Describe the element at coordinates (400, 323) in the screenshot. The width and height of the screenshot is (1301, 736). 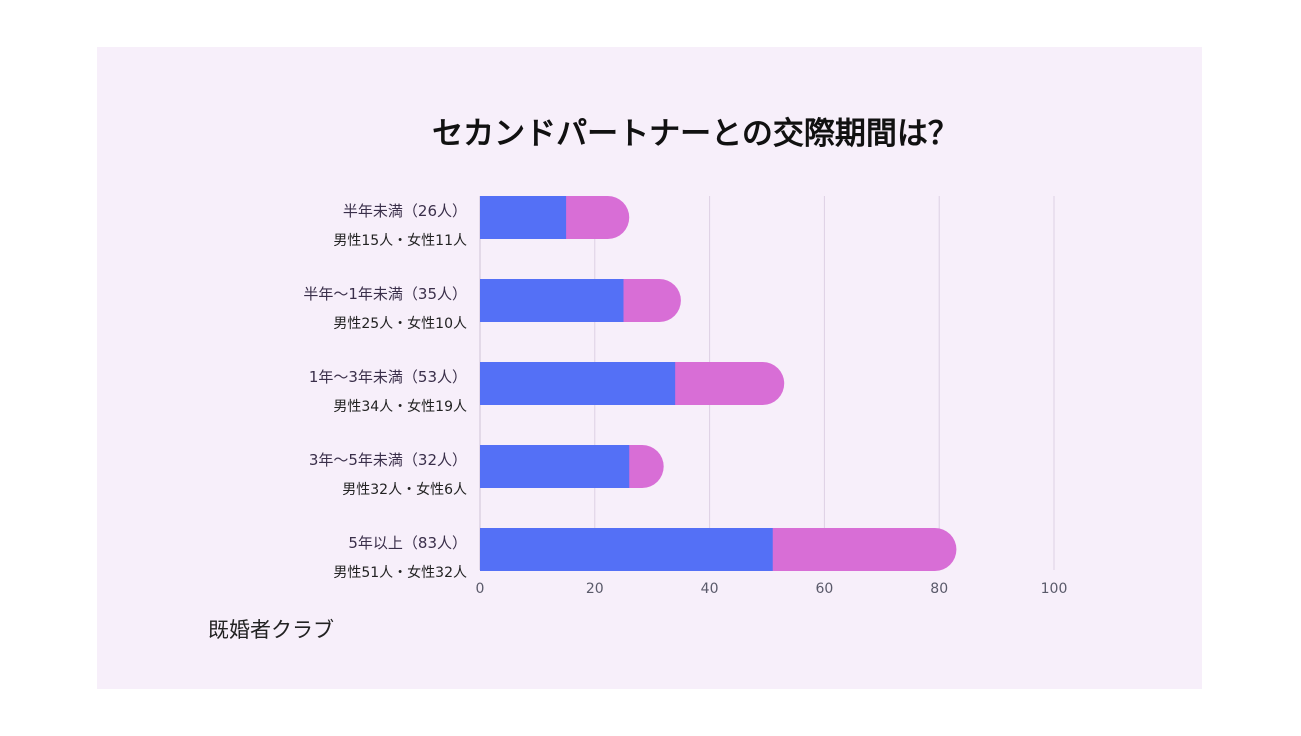
I see `category-sublabel: 男性25人・女性10人` at that location.